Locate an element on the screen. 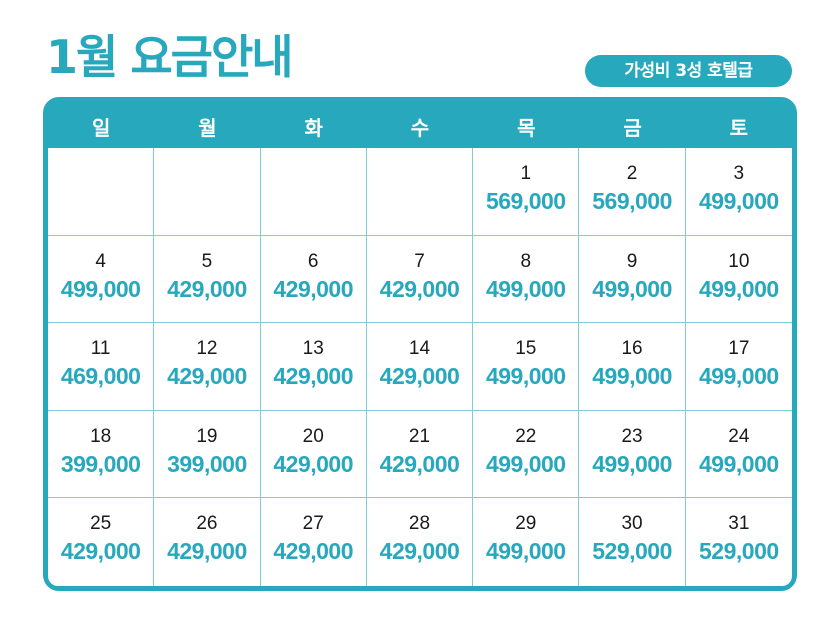 The height and width of the screenshot is (625, 840). calendar-day-cell: 27 429,000 is located at coordinates (314, 542).